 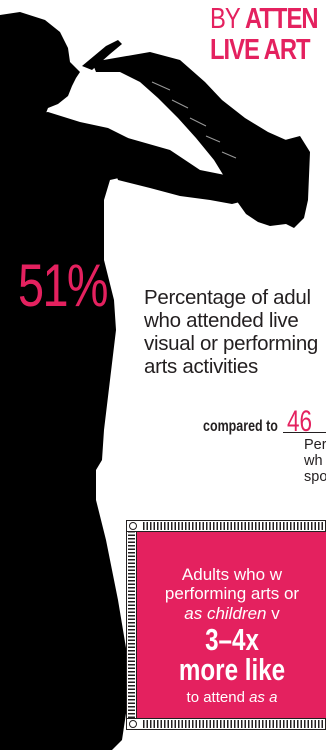 I want to click on frame-left-side, so click(x=131, y=625).